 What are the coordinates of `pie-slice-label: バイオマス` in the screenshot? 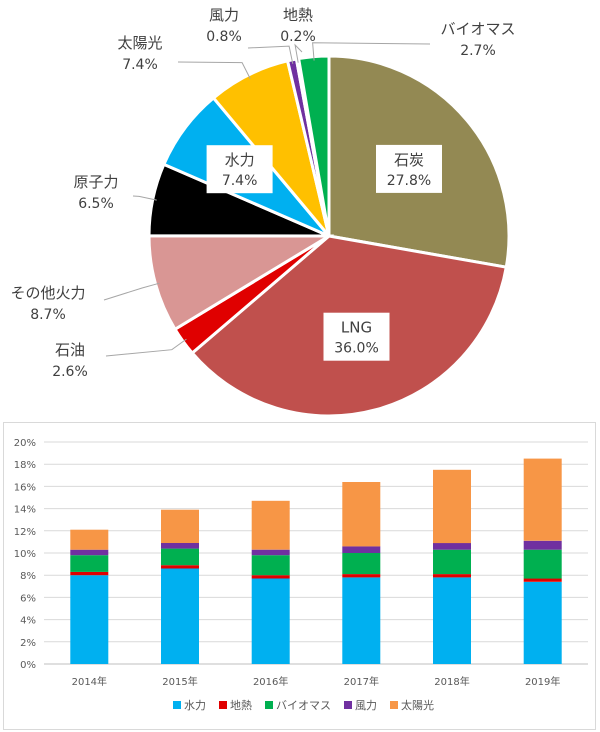 It's located at (477, 29).